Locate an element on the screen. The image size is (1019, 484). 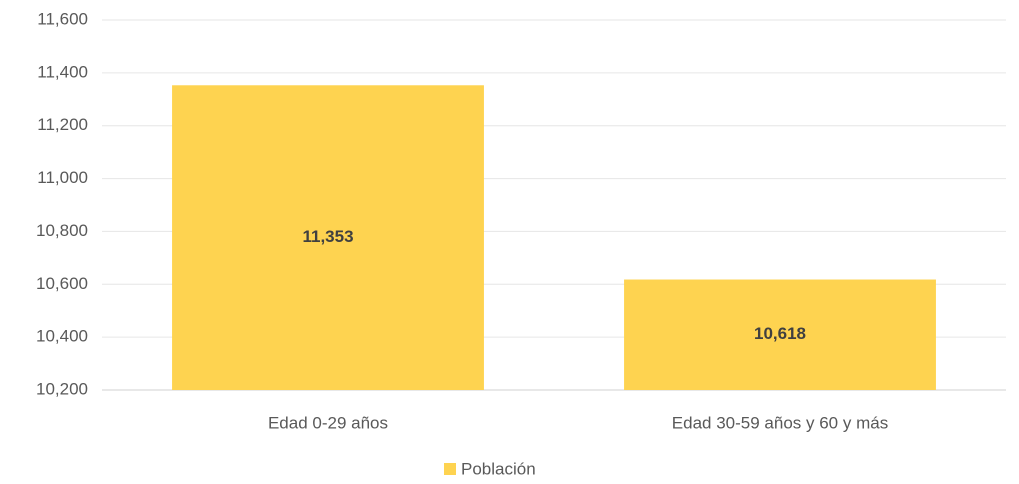
bar is located at coordinates (780, 334).